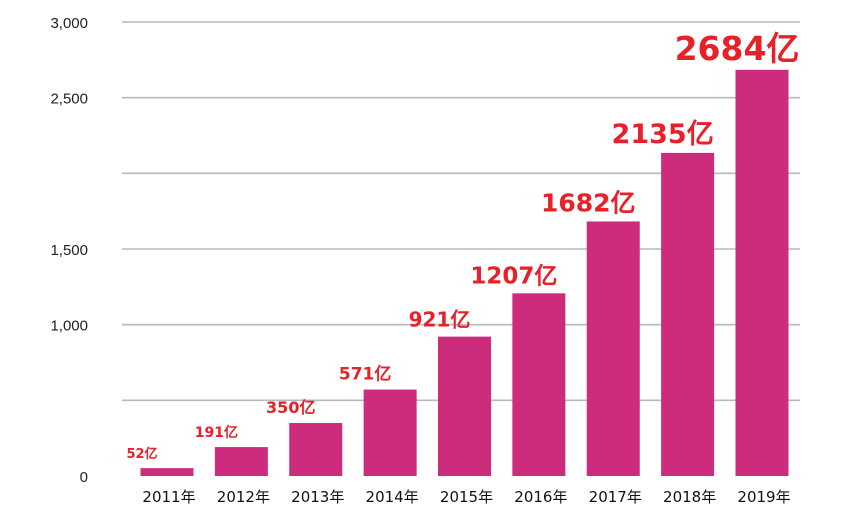  Describe the element at coordinates (615, 497) in the screenshot. I see `x-category-label: 2017年` at that location.